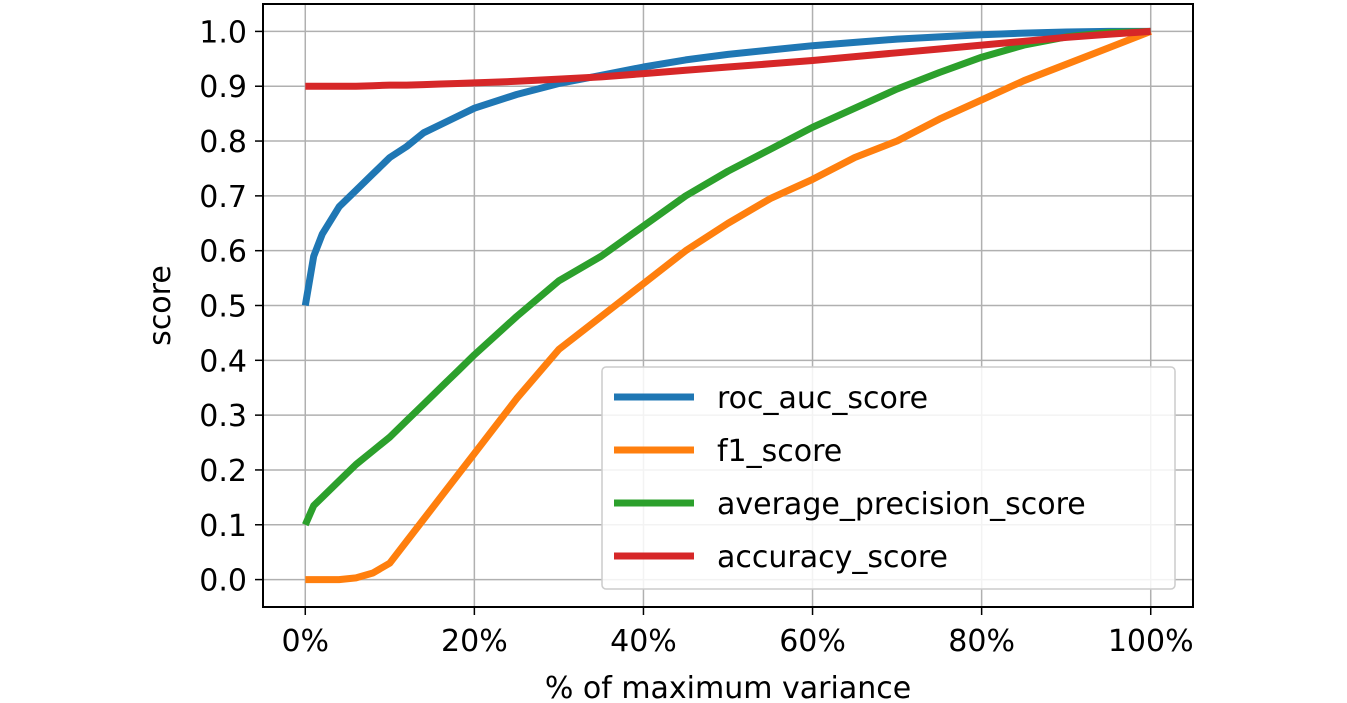 The width and height of the screenshot is (1347, 703). Describe the element at coordinates (474, 641) in the screenshot. I see `x-tick-label: 20%` at that location.